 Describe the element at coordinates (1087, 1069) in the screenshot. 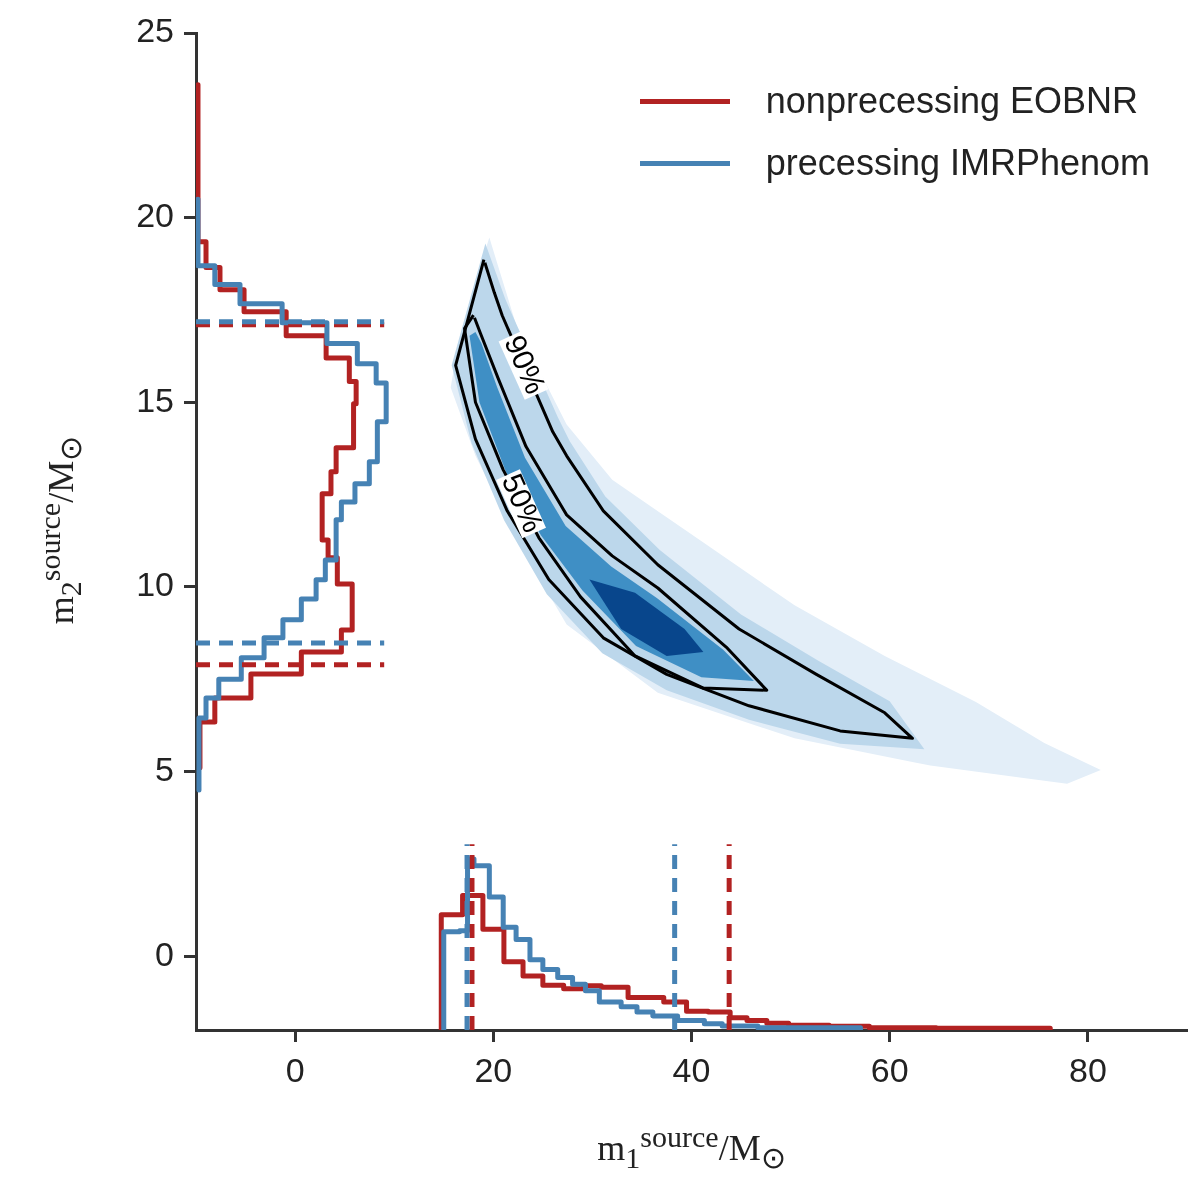

I see `x-tick-label: 80` at that location.